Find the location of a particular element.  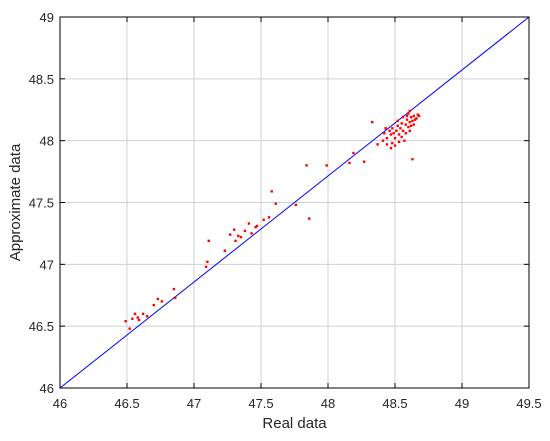

y-tick-label: 46.5 is located at coordinates (41, 326).